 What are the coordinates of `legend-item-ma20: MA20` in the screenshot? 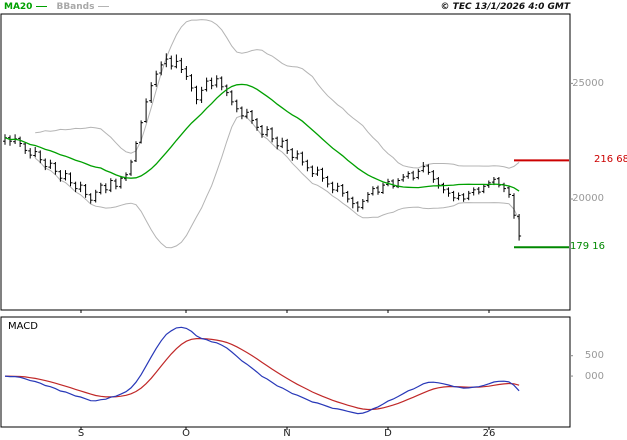 It's located at (26, 7).